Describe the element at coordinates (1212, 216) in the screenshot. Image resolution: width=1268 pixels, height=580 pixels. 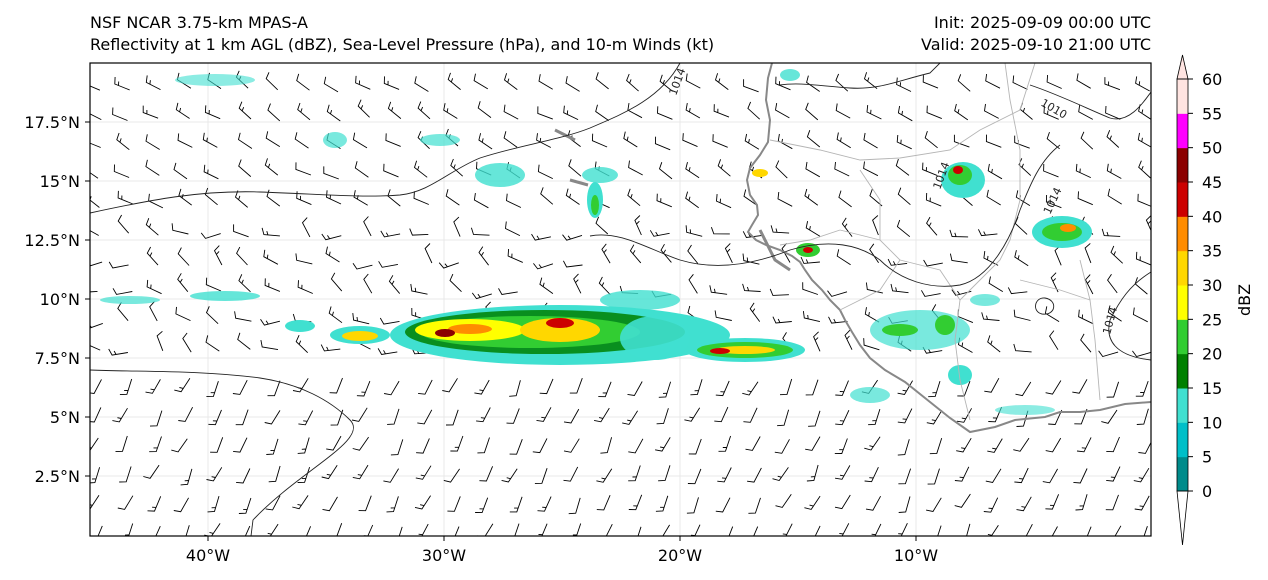
I see `colorbar-tick-label: 40` at that location.